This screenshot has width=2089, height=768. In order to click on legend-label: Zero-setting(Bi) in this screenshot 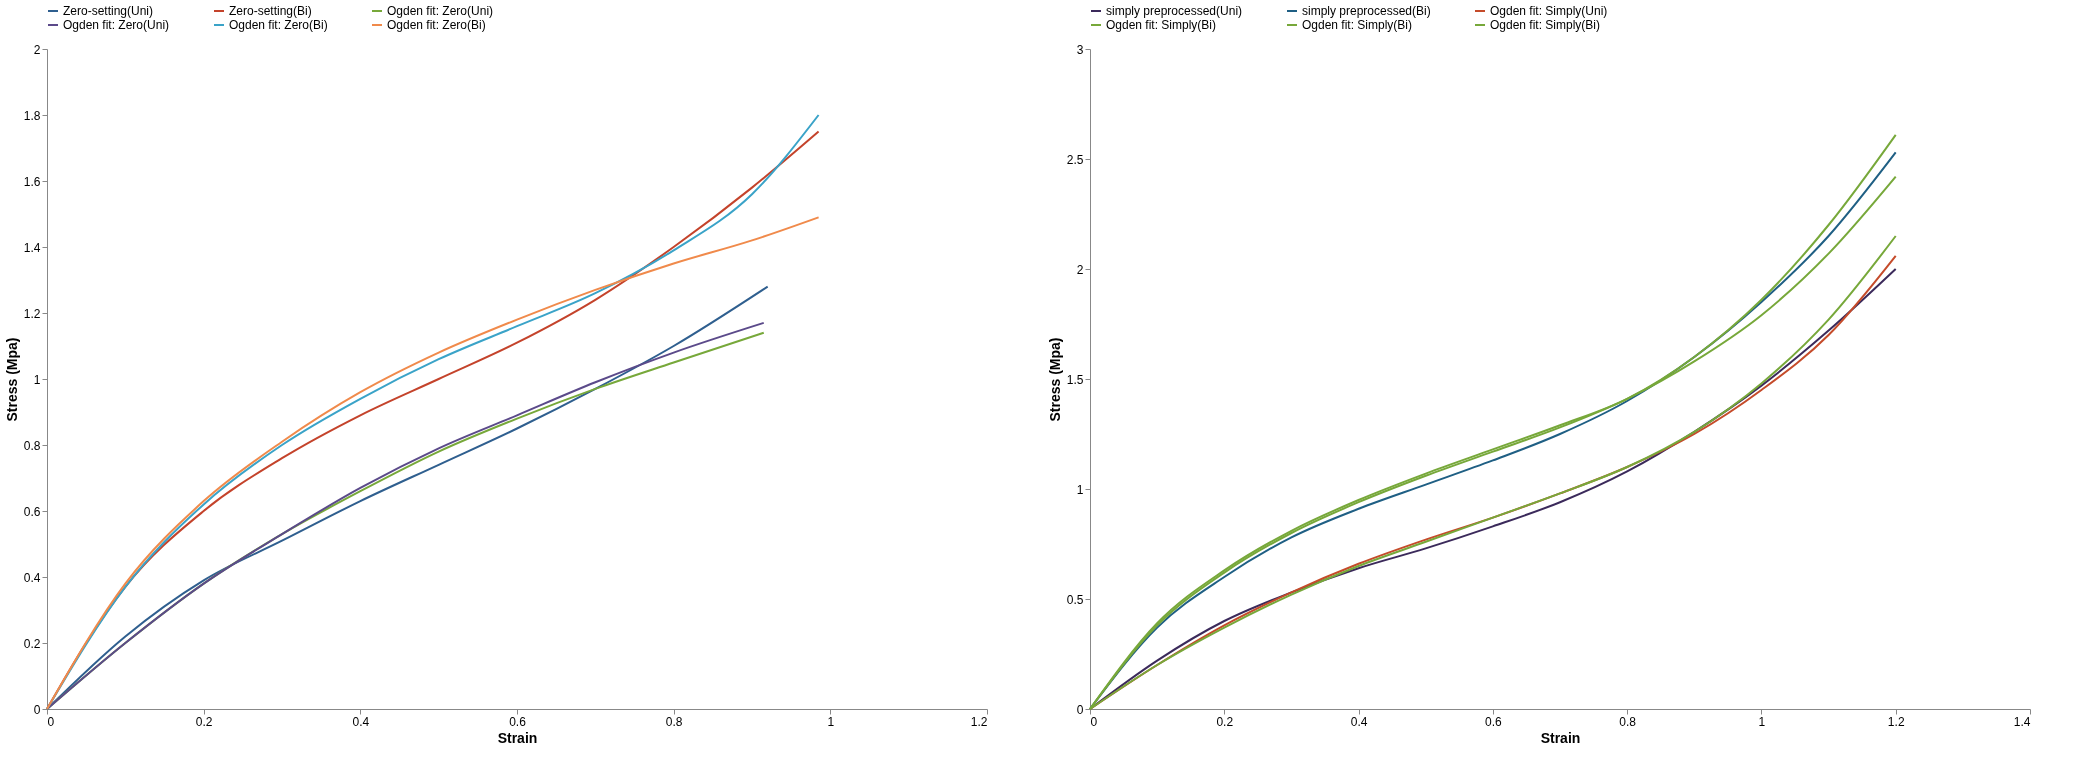, I will do `click(270, 11)`.